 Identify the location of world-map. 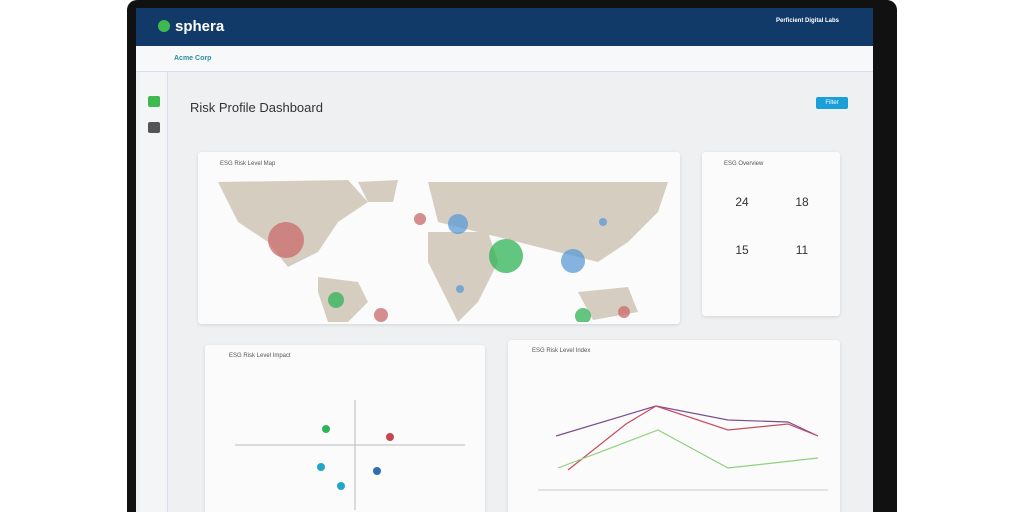
(443, 251).